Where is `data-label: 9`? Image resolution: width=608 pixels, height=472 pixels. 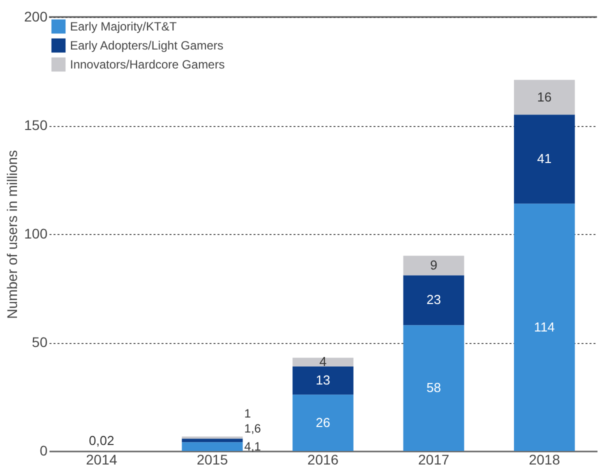 data-label: 9 is located at coordinates (434, 264).